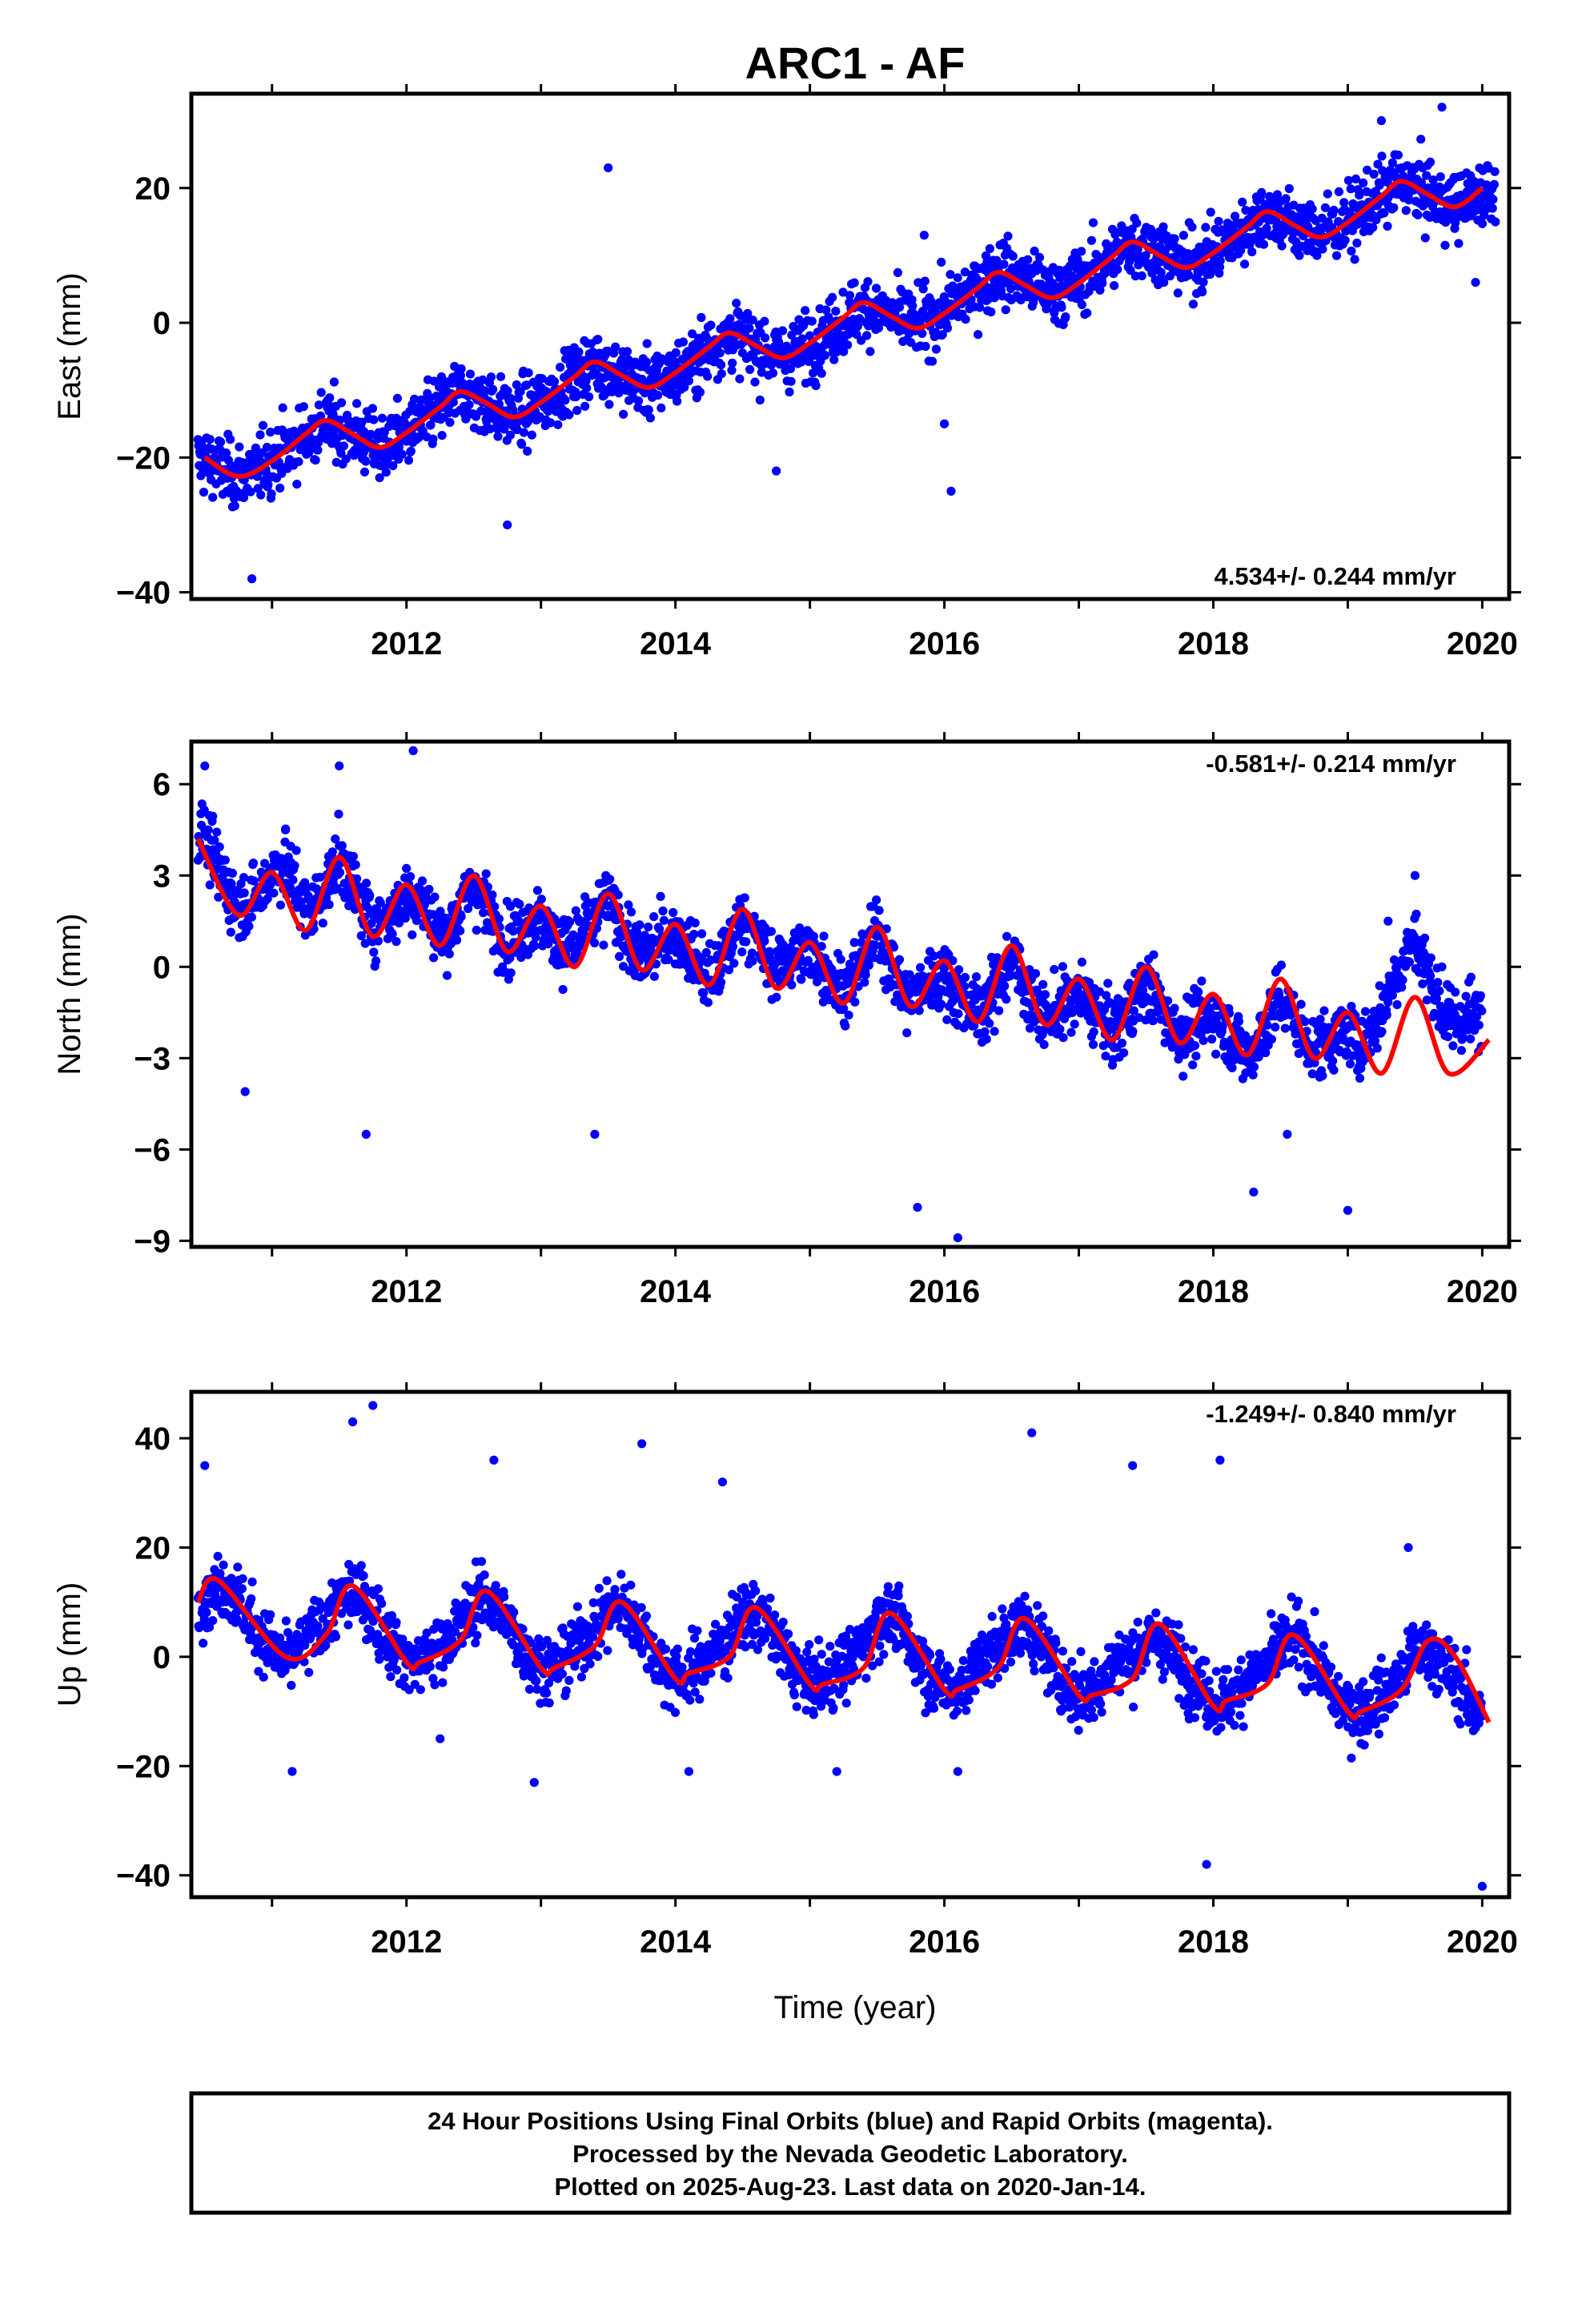  What do you see at coordinates (844, 329) in the screenshot?
I see `east-model-line` at bounding box center [844, 329].